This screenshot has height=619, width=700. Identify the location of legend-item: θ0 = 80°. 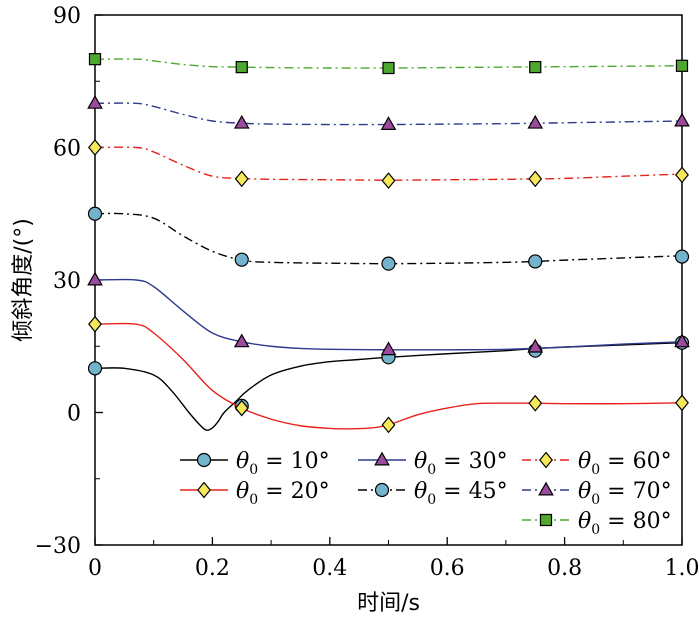
(597, 523).